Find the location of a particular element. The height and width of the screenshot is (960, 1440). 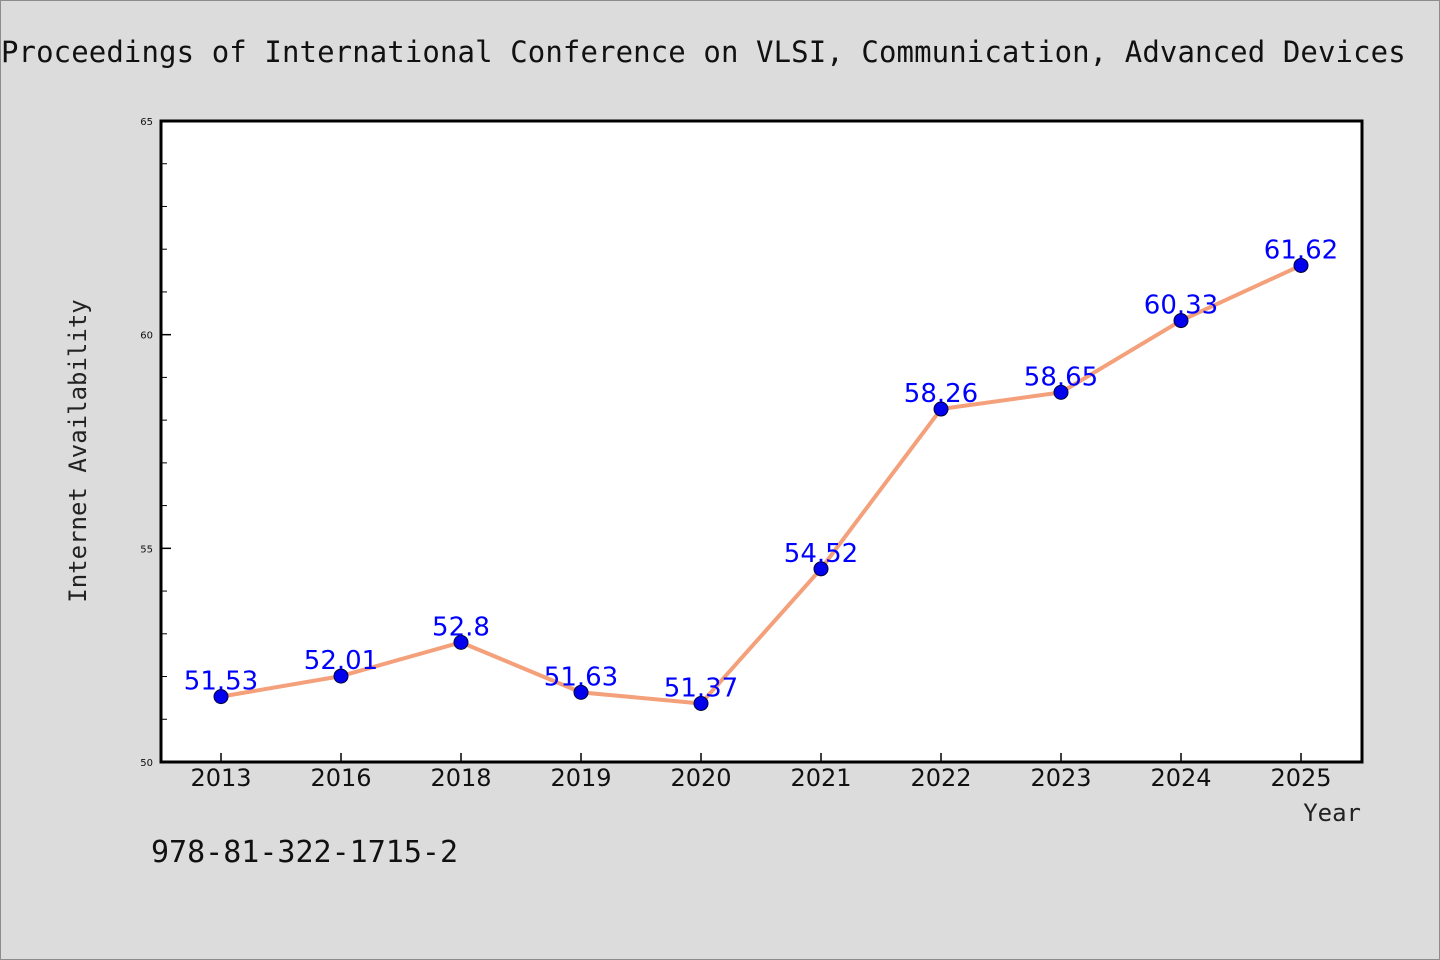

data-label: 54.52 is located at coordinates (821, 554).